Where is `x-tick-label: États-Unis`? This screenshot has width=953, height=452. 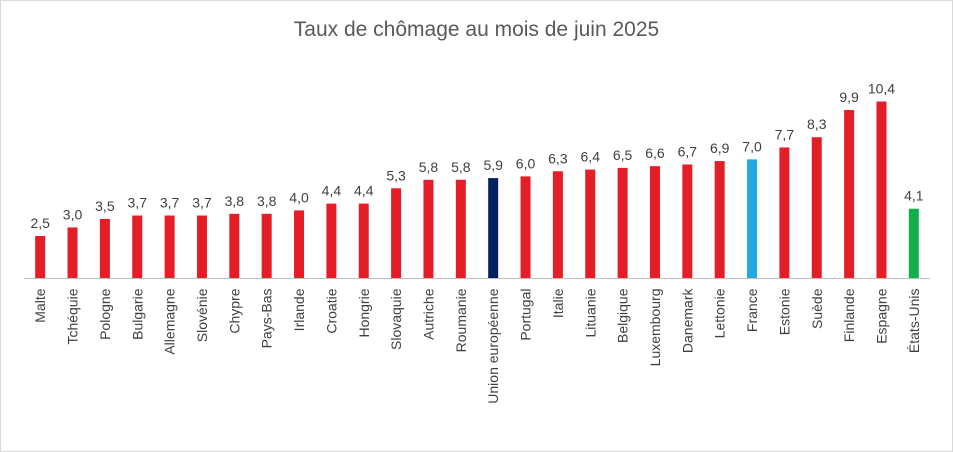 x-tick-label: États-Unis is located at coordinates (914, 321).